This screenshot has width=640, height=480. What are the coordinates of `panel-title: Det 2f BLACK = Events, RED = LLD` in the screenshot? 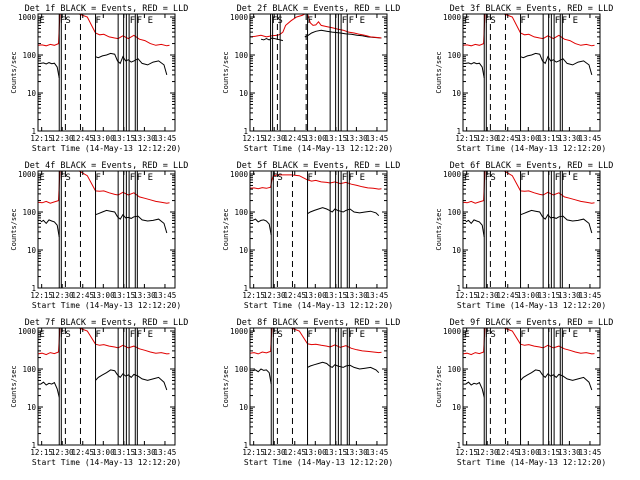 It's located at (319, 9).